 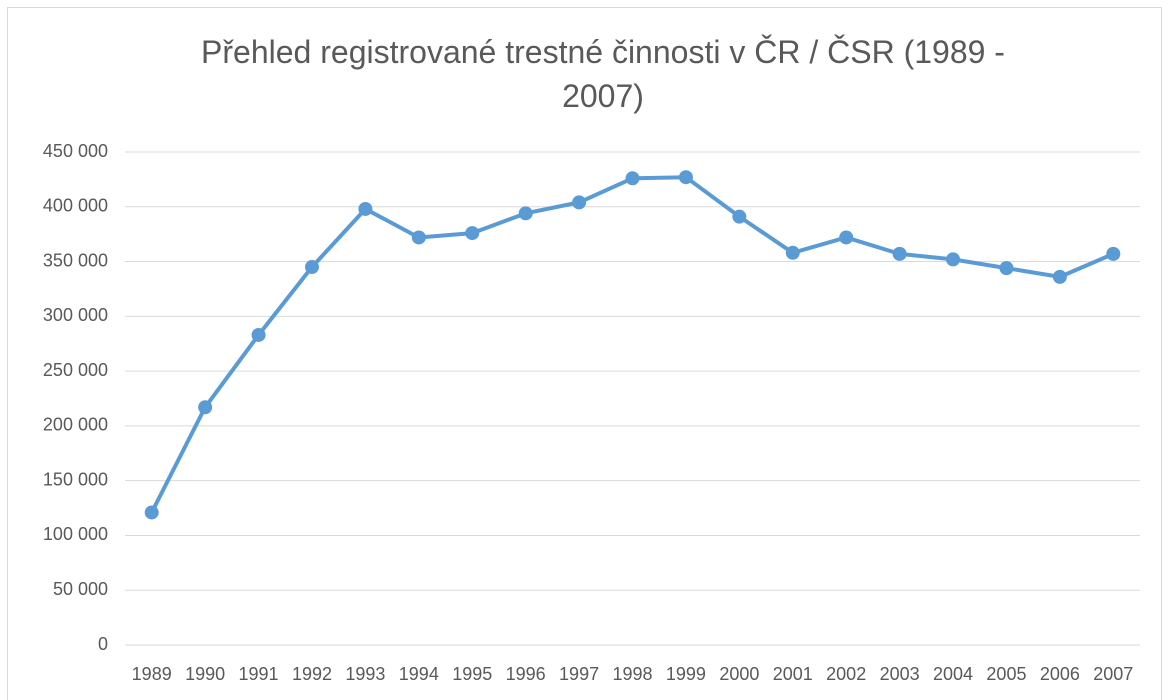 I want to click on y-tick-label: 300 000, so click(x=75, y=315).